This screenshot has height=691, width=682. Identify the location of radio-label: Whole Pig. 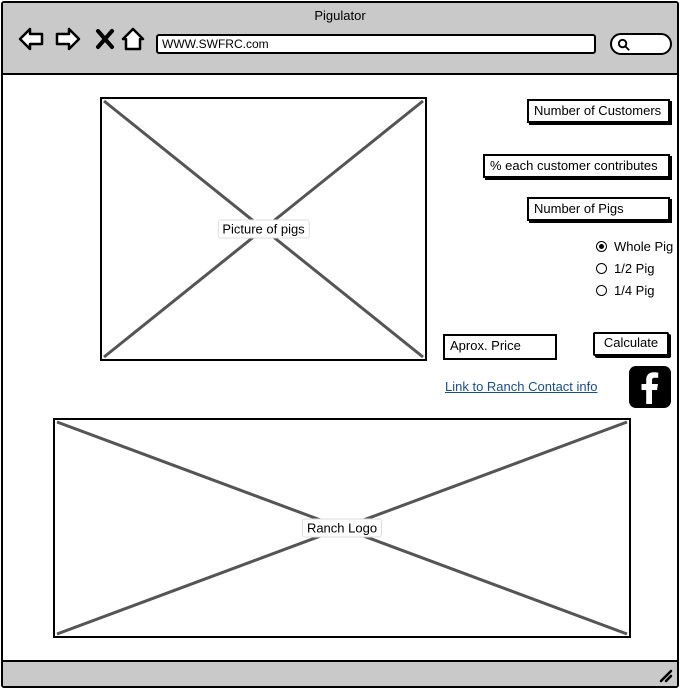
(644, 246).